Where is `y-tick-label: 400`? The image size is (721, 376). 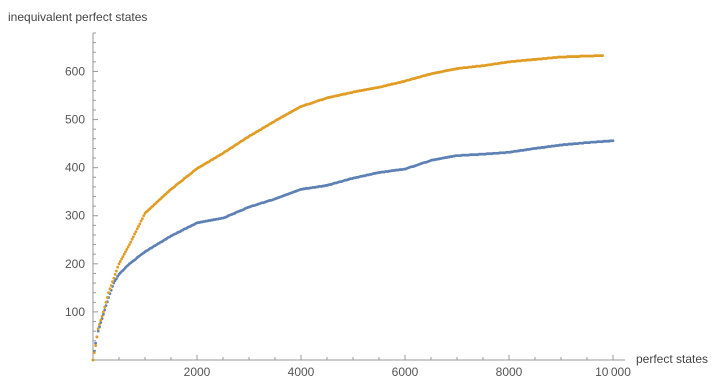
y-tick-label: 400 is located at coordinates (75, 168).